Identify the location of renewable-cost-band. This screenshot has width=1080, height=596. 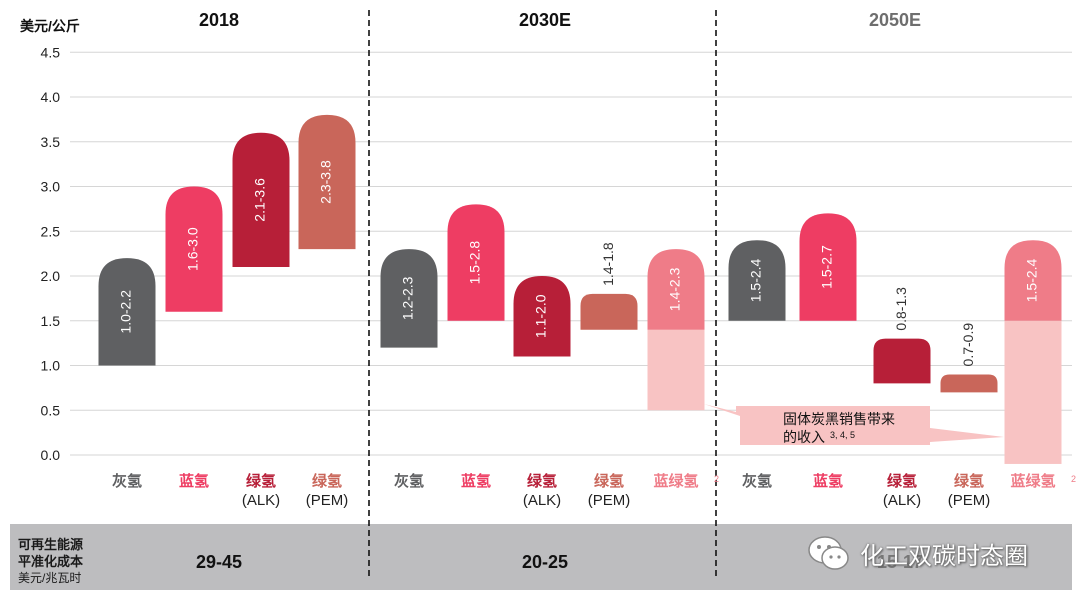
(541, 557).